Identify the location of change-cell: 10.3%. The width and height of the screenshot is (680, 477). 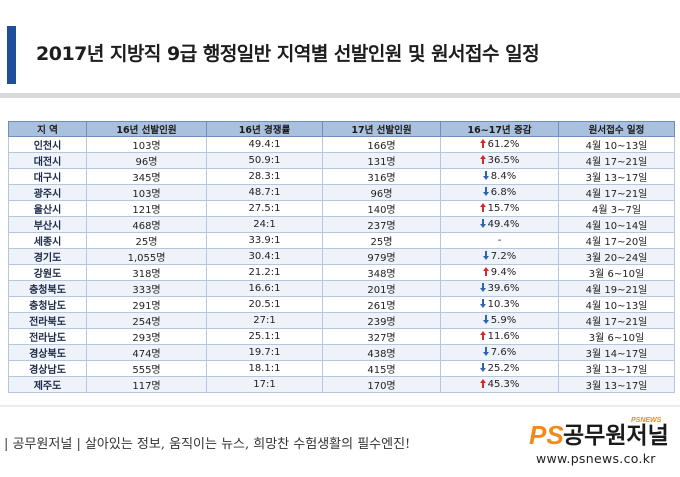
(499, 304).